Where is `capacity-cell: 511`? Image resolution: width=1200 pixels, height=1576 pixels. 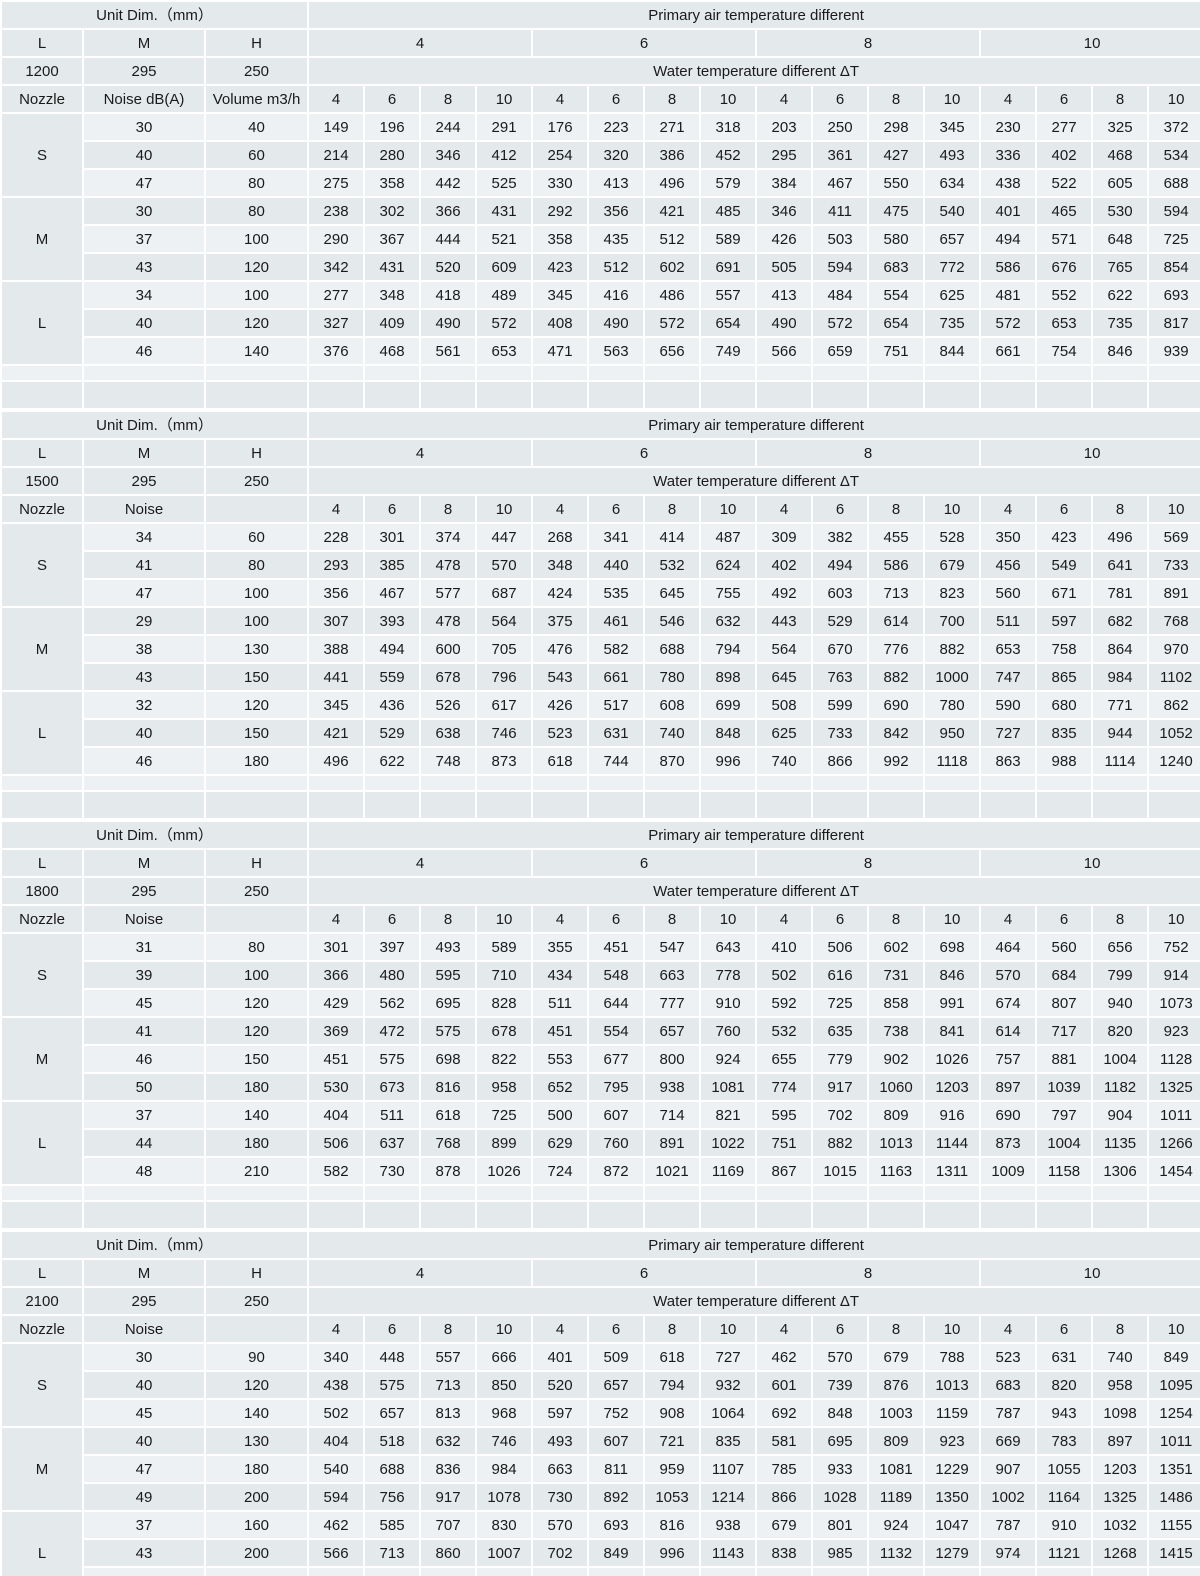
capacity-cell: 511 is located at coordinates (392, 1115).